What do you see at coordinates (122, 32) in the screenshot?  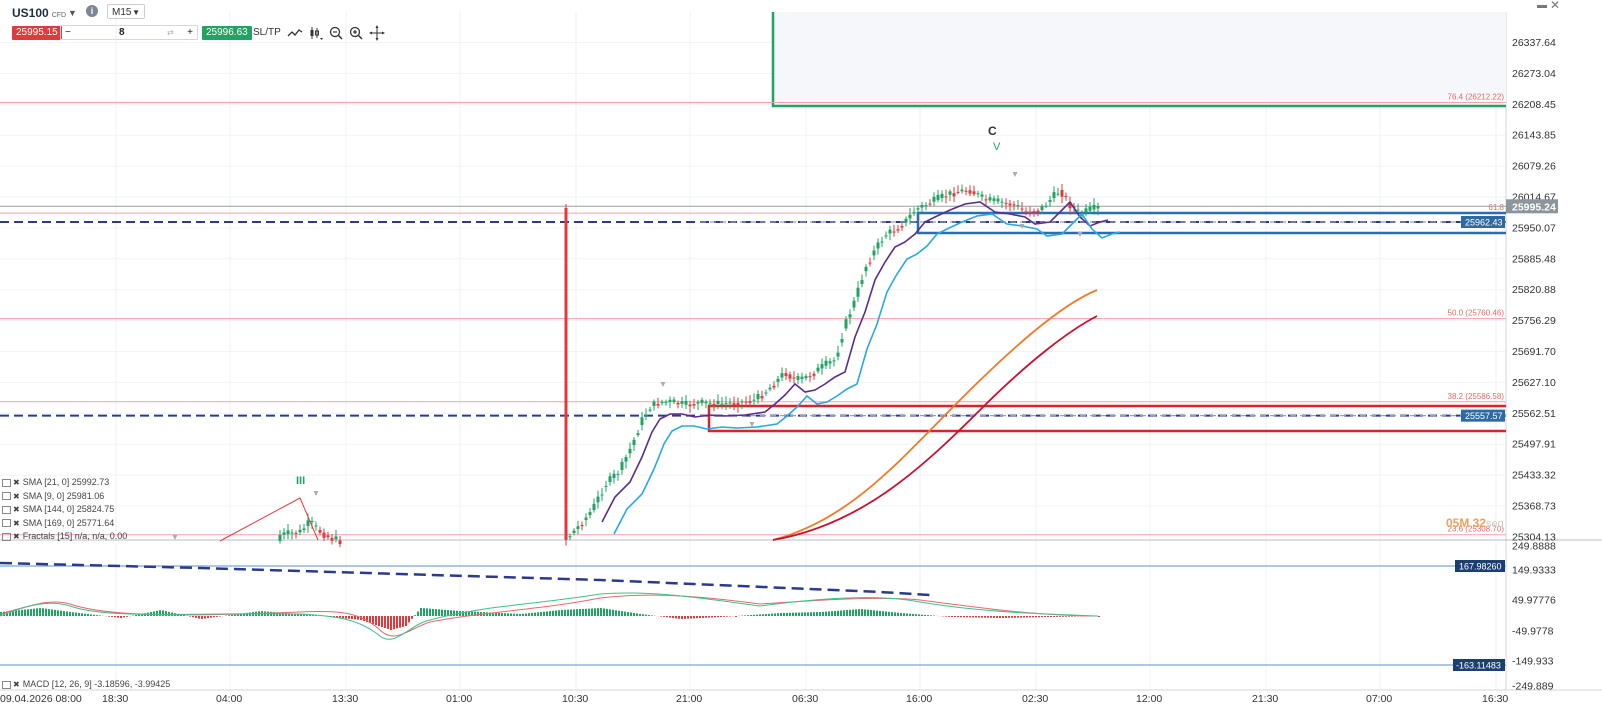 I see `quantity-value: 8` at bounding box center [122, 32].